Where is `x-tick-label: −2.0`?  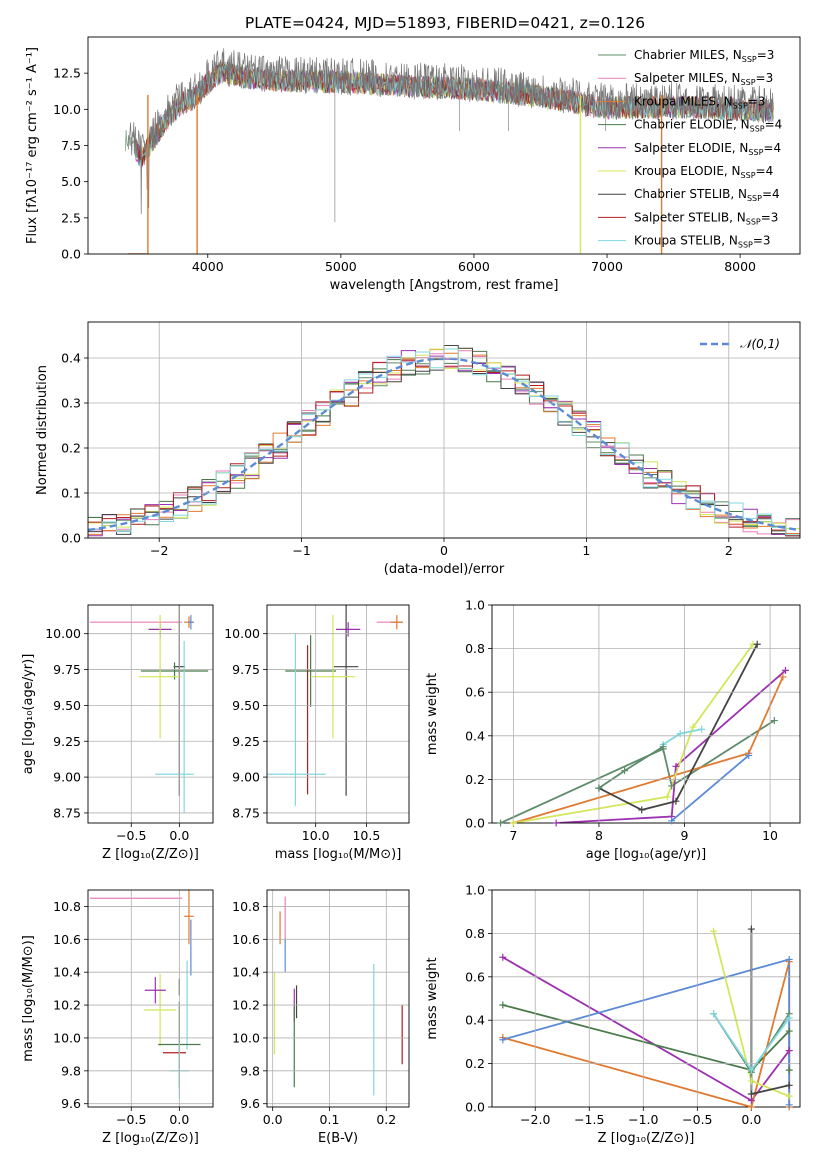
x-tick-label: −2.0 is located at coordinates (535, 1119).